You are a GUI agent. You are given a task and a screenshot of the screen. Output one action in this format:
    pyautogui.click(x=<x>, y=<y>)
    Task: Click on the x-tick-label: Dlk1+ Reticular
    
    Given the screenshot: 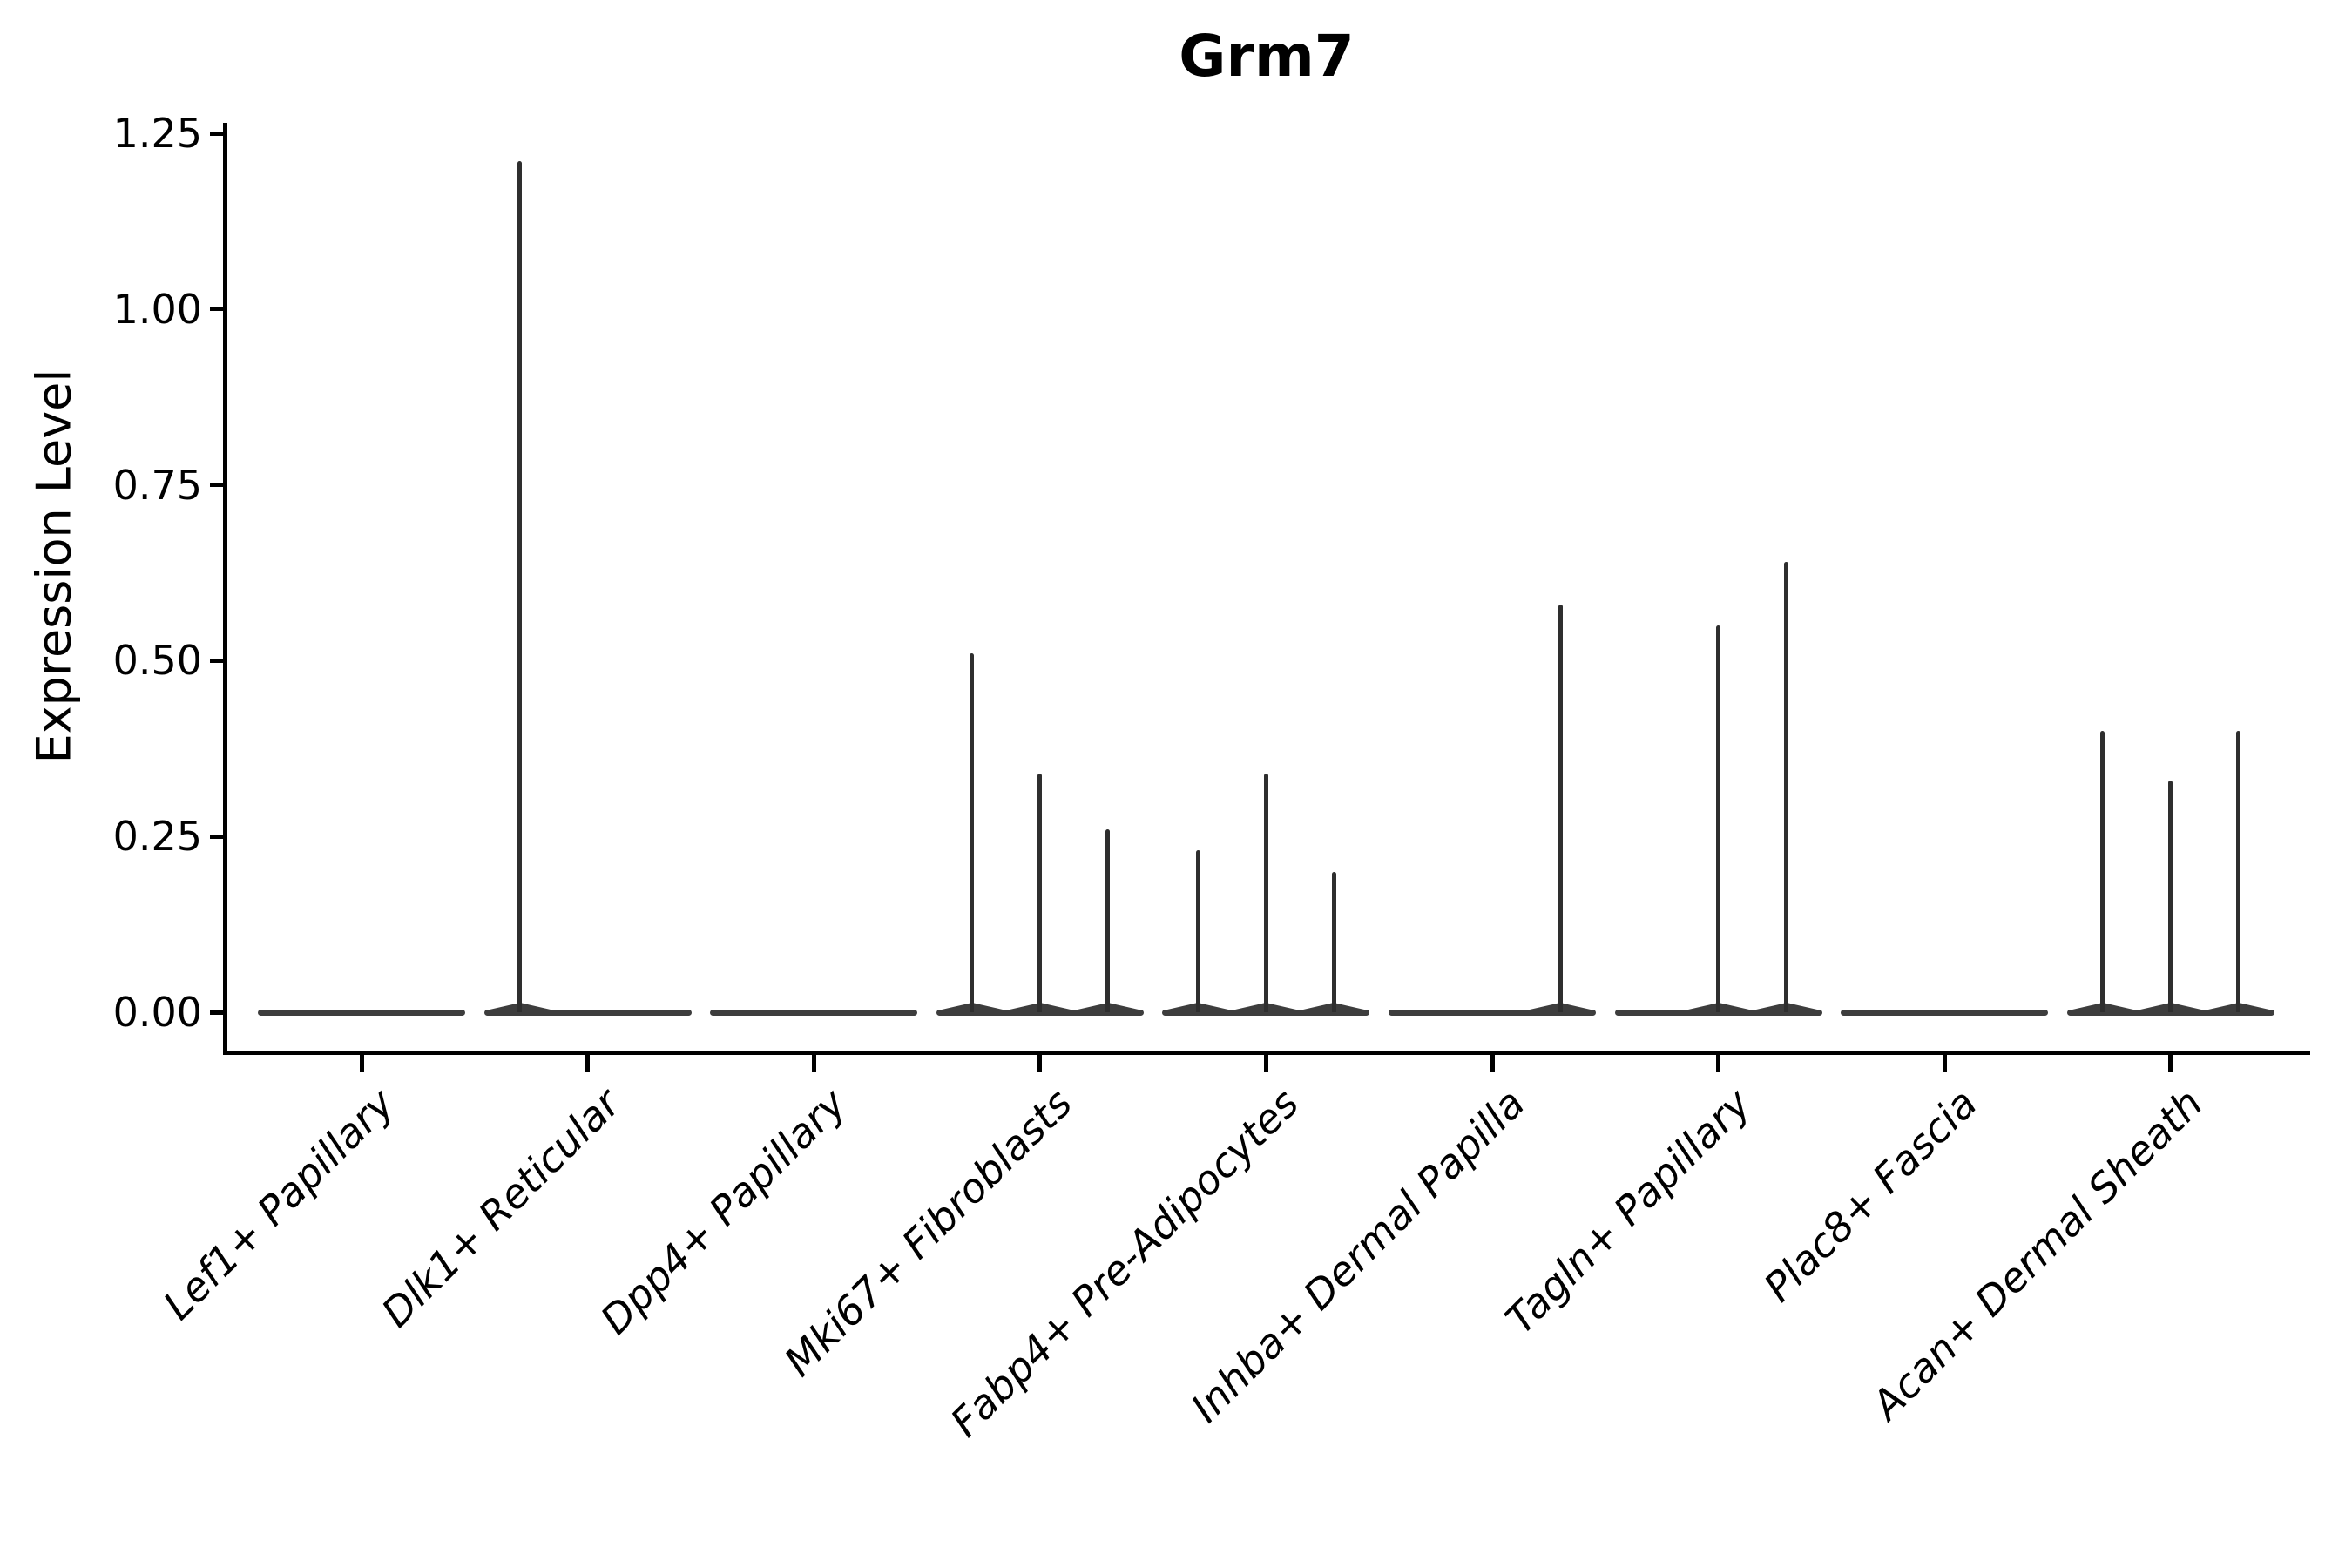 What is the action you would take?
    pyautogui.click(x=501, y=1207)
    